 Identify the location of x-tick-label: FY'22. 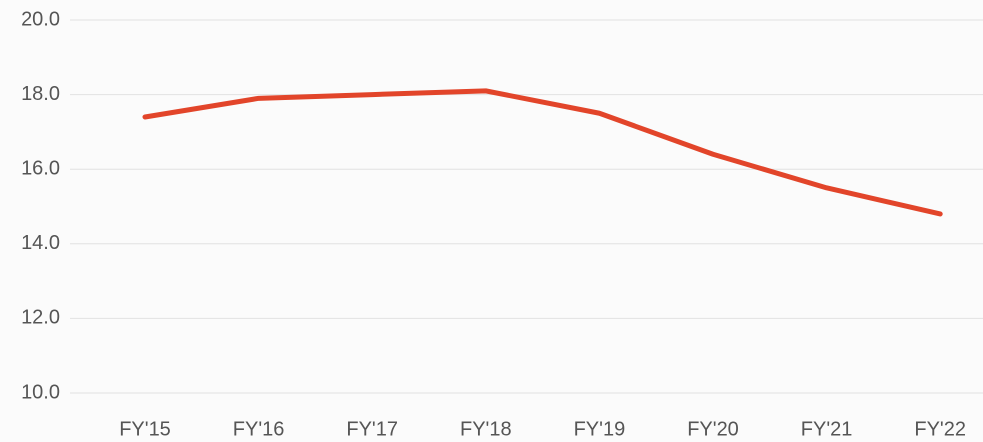
(940, 429).